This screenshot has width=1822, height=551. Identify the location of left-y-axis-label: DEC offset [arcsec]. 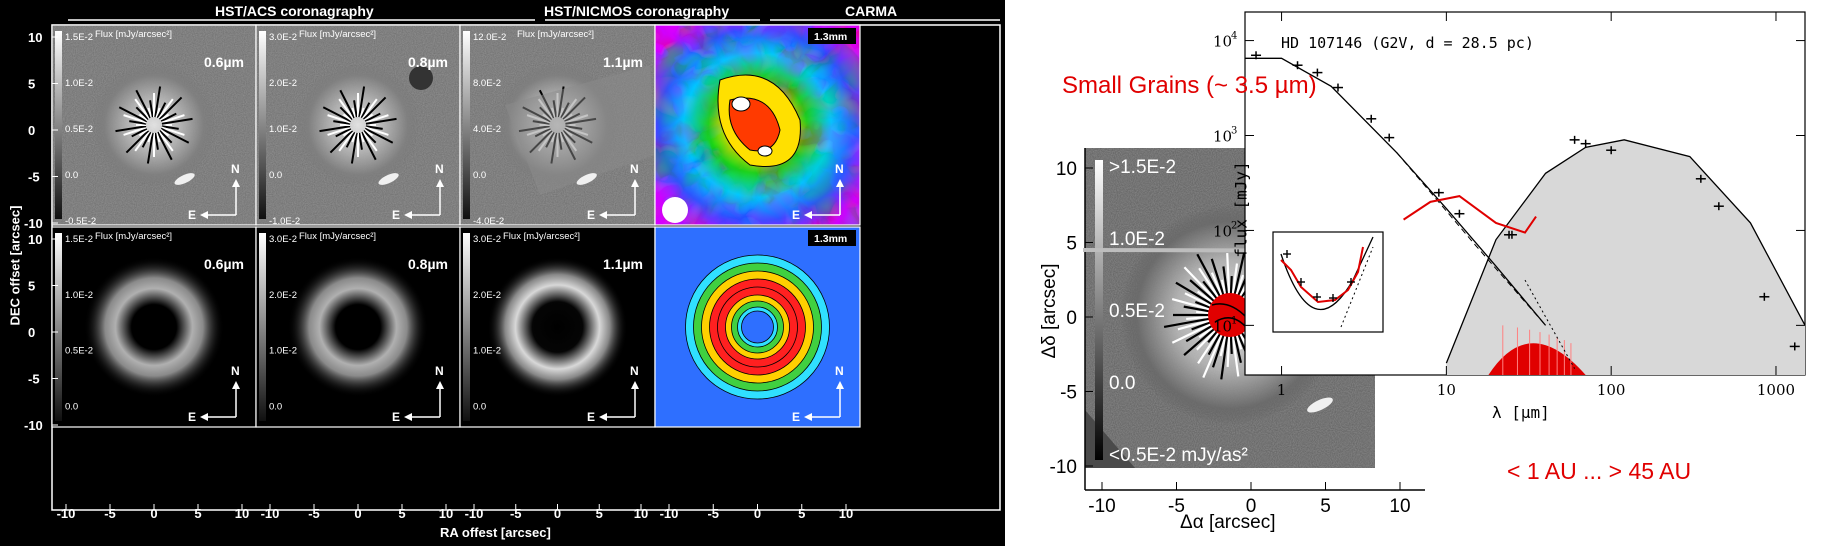
(15, 265).